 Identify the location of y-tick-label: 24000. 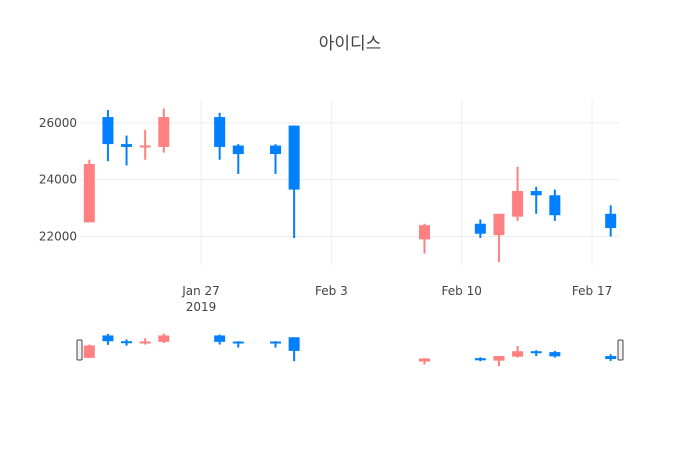
(58, 180).